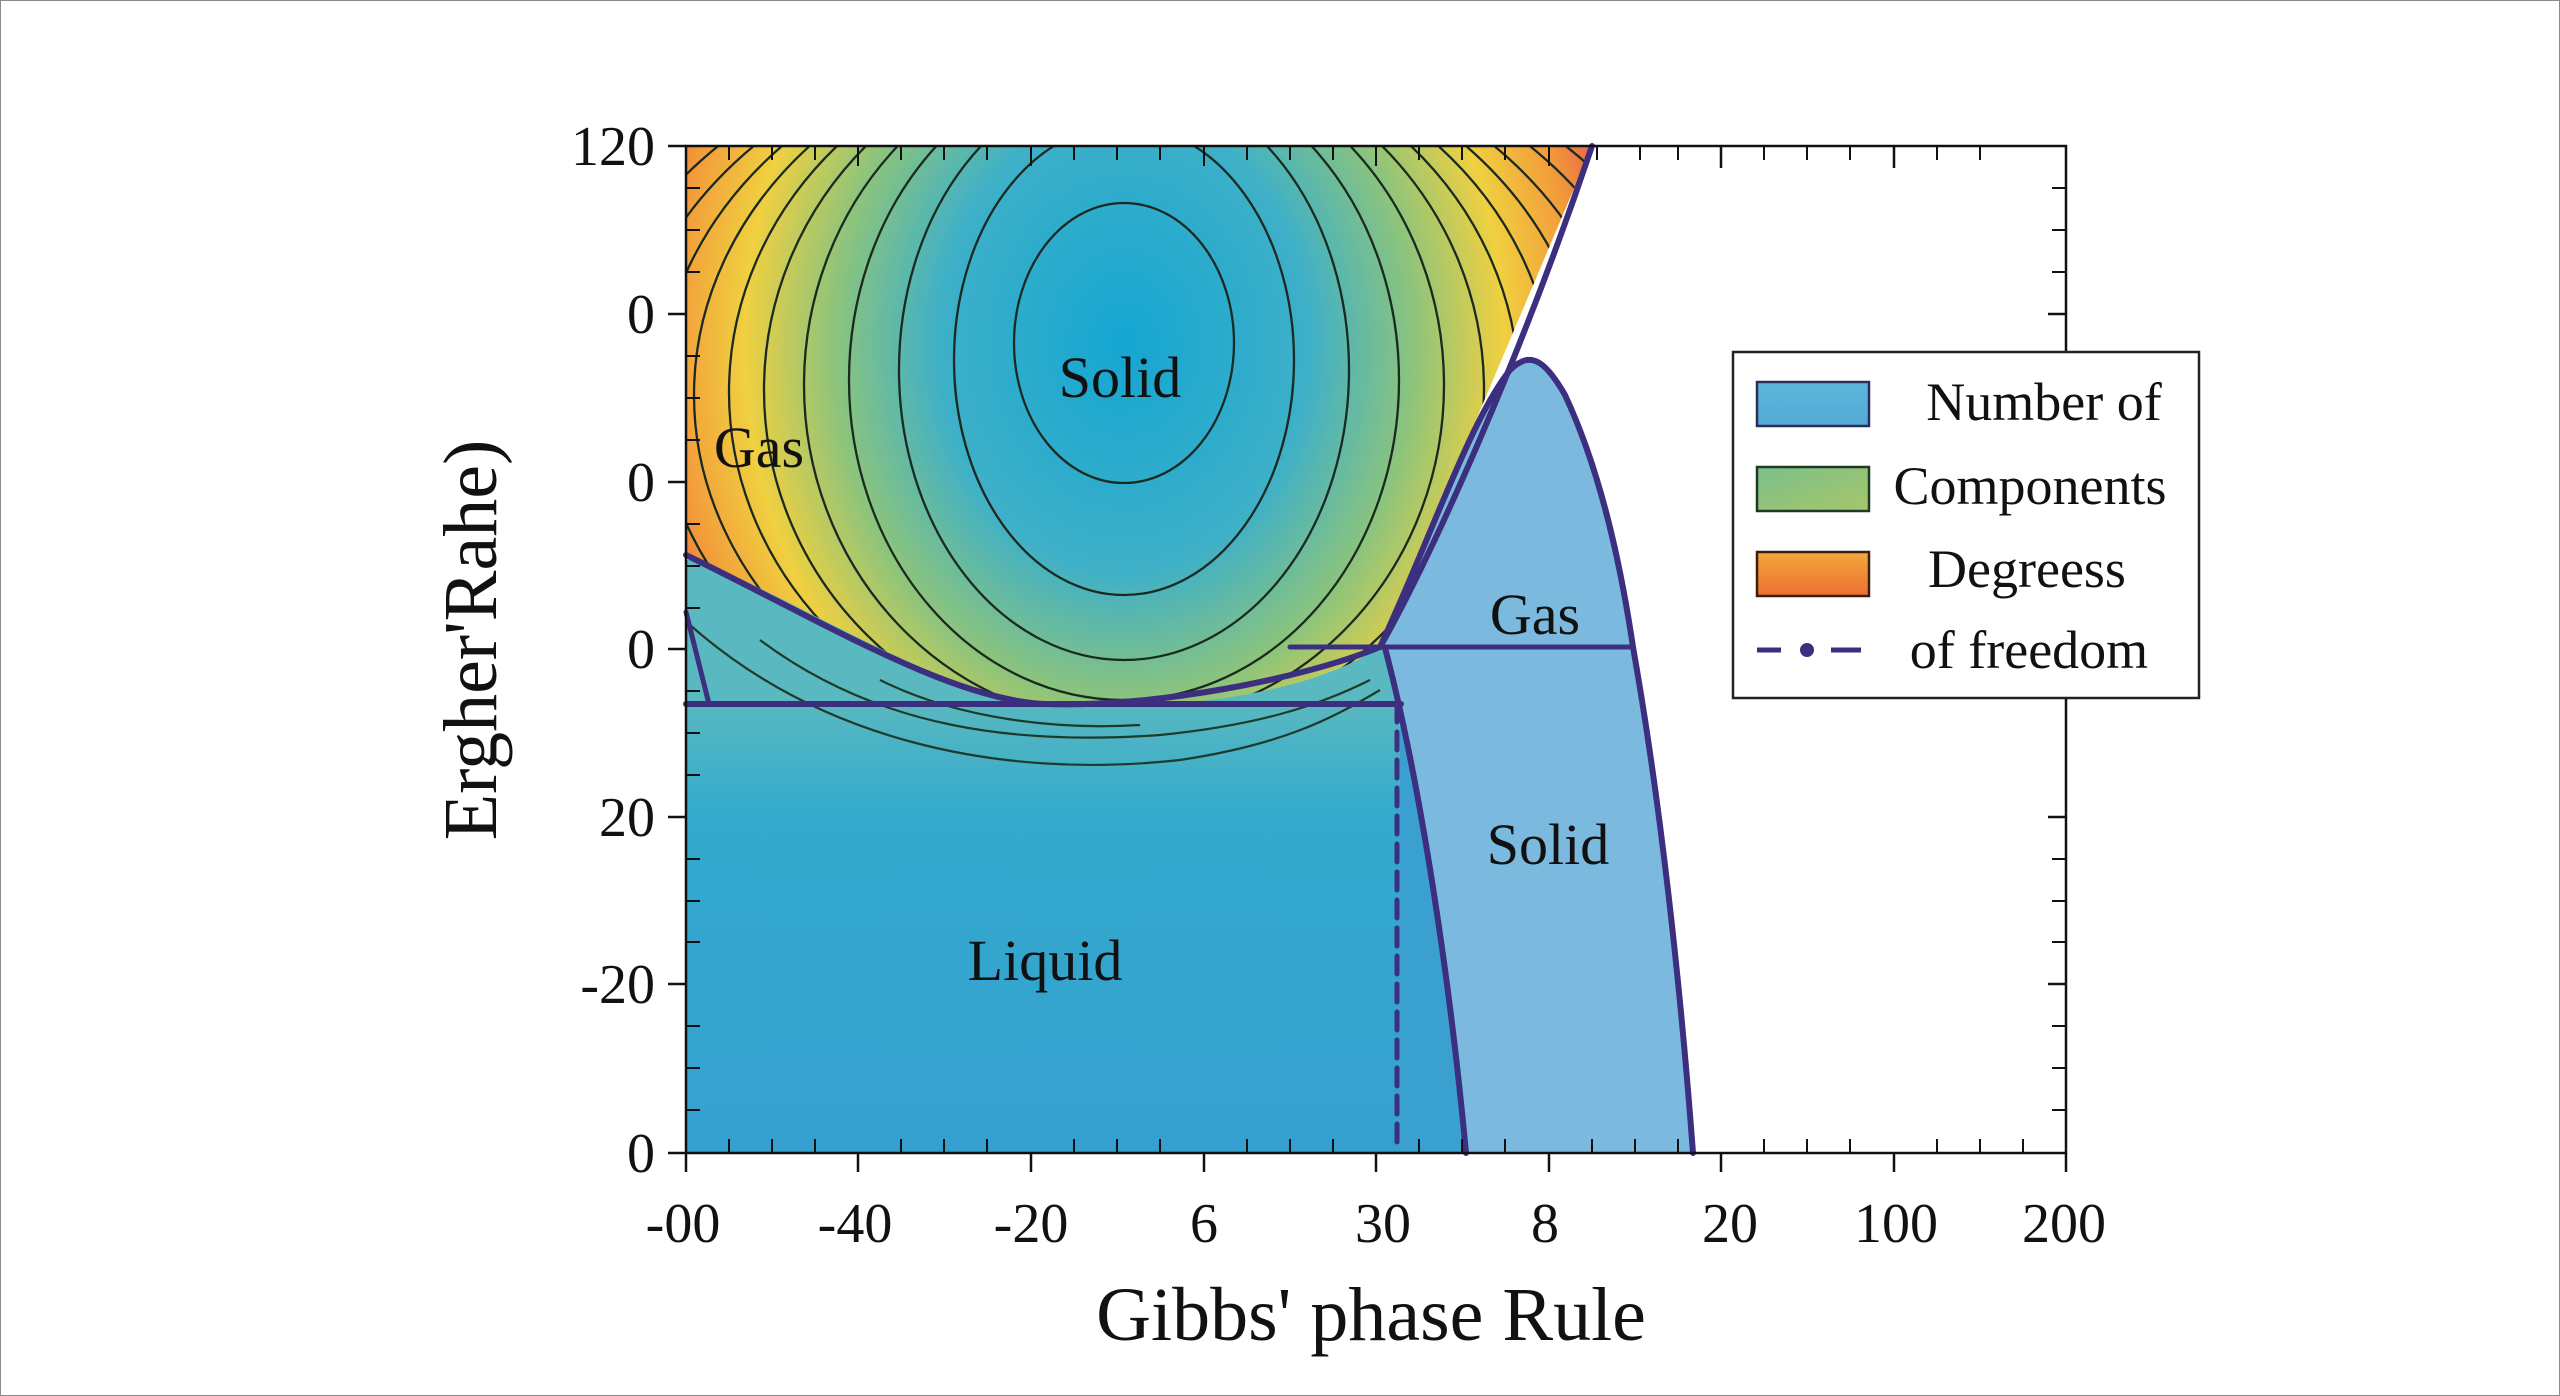 The image size is (2560, 1396). Describe the element at coordinates (1371, 1315) in the screenshot. I see `x-axis-title: Gibbs' phase Rule` at that location.